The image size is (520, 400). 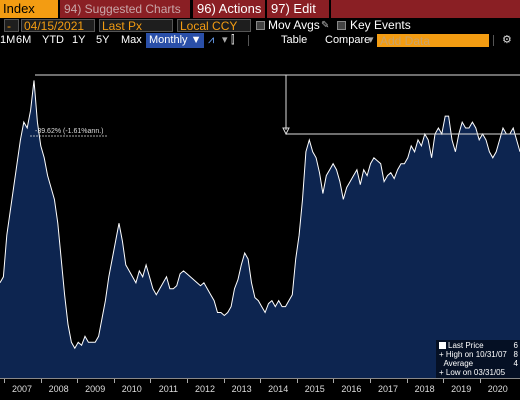 I want to click on mov-avgs-label: Mov Avgs, so click(x=294, y=25).